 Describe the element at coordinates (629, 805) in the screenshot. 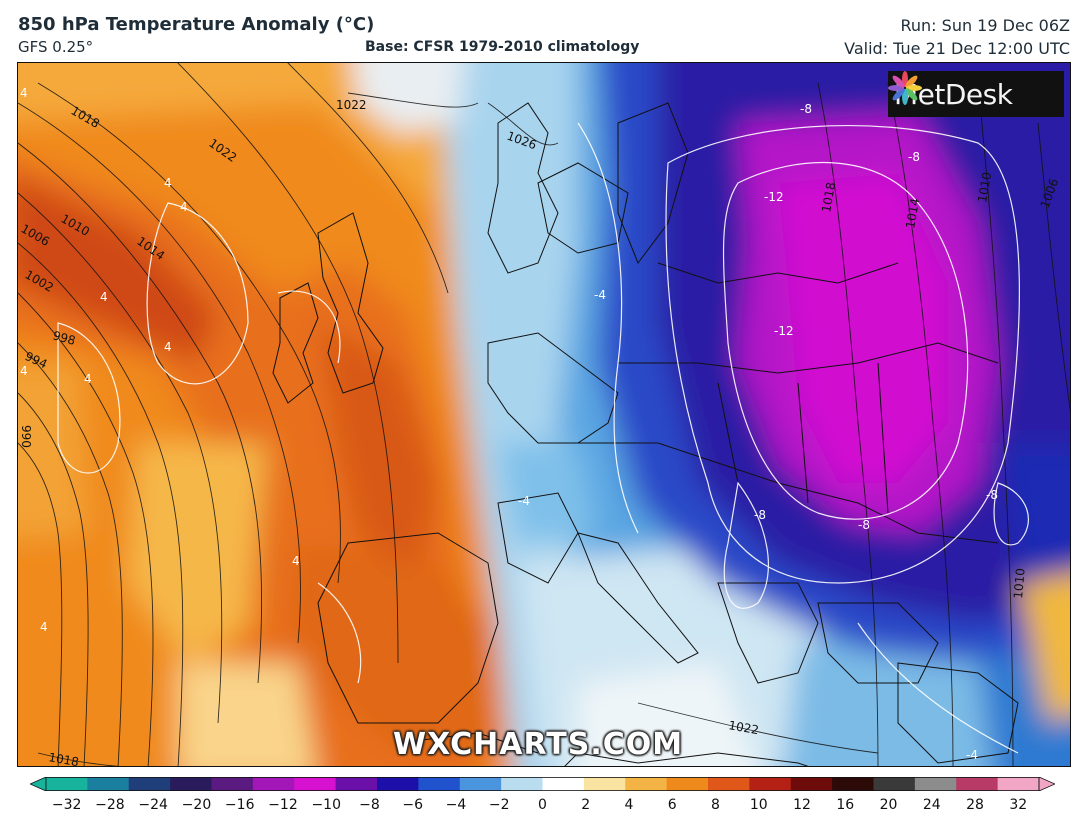

I see `colorbar-tick-label: 4` at that location.